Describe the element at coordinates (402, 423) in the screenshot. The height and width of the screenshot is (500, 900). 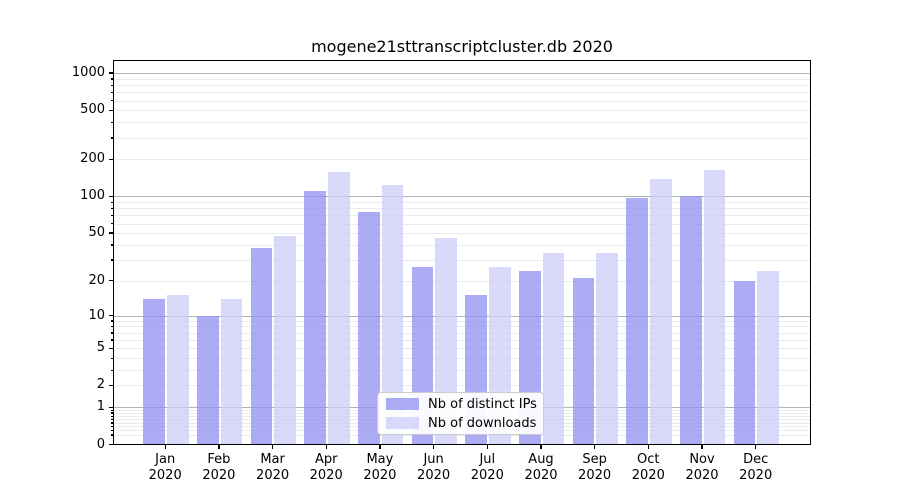
I see `legend-swatch-downloads` at that location.